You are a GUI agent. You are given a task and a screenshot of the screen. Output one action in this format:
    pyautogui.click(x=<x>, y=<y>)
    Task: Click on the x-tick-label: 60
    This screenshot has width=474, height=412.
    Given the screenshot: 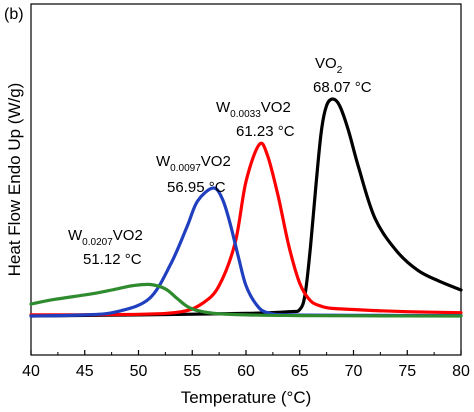 What is the action you would take?
    pyautogui.click(x=246, y=371)
    